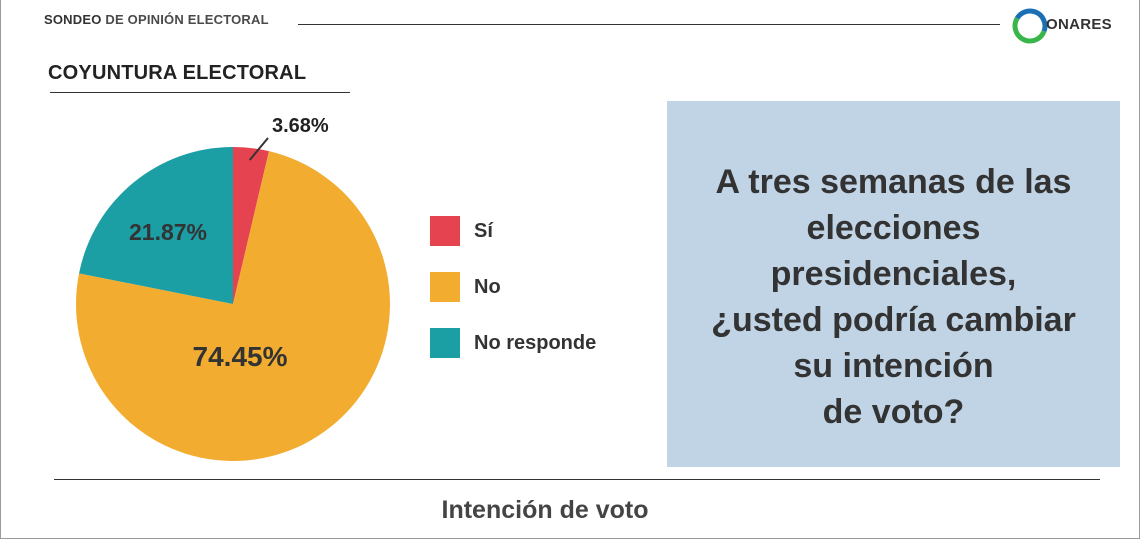 The image size is (1140, 540). What do you see at coordinates (73, 19) in the screenshot?
I see `header-title-part1: SONDEO` at bounding box center [73, 19].